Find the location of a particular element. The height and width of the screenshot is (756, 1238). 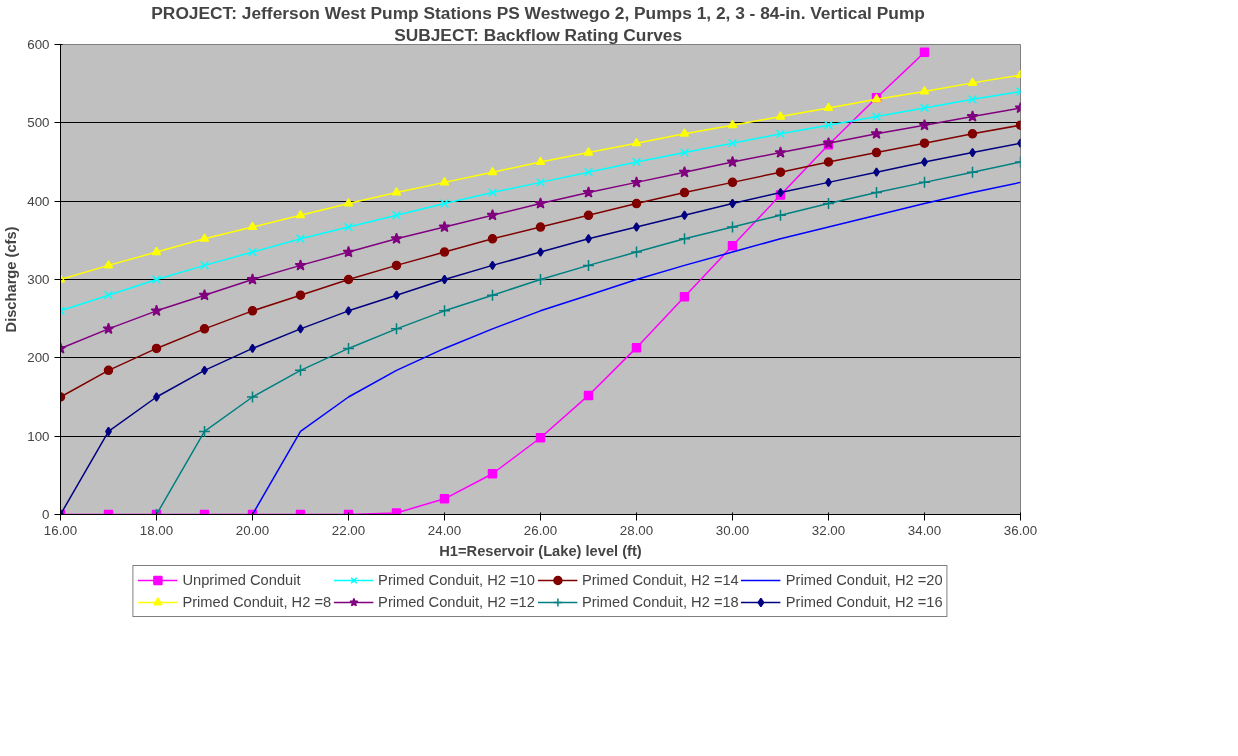

legend-label: Primed Conduit, H2 =12 is located at coordinates (456, 602).